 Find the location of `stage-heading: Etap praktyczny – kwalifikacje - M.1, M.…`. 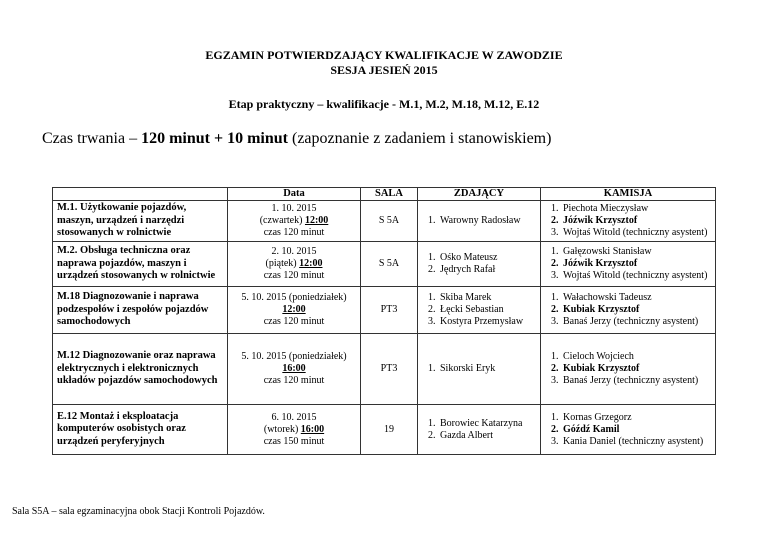

stage-heading: Etap praktyczny – kwalifikacje - M.1, M.… is located at coordinates (384, 104).